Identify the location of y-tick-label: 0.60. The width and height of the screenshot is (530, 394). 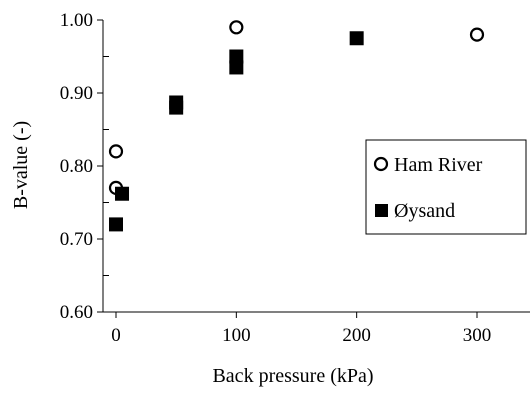
(76, 312).